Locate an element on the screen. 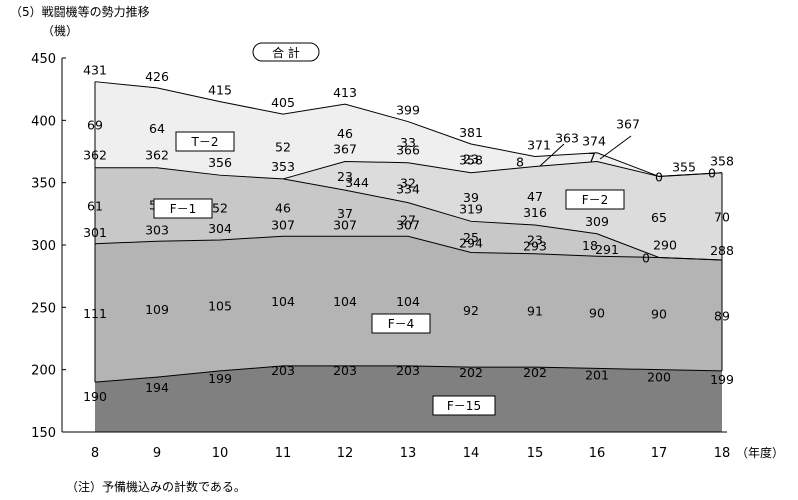  line-f4-top is located at coordinates (408, 248).